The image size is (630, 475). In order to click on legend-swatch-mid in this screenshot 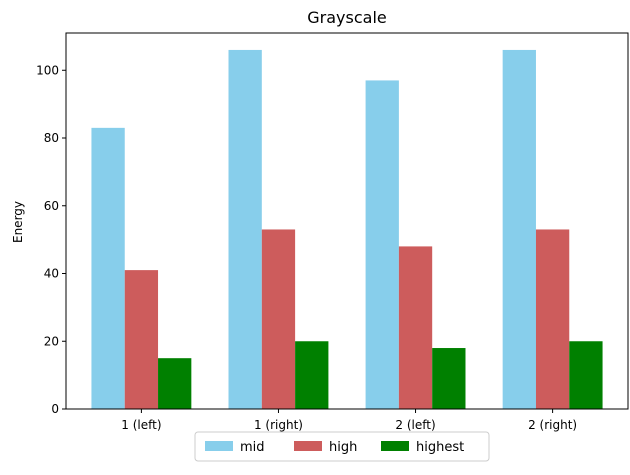, I will do `click(219, 446)`.